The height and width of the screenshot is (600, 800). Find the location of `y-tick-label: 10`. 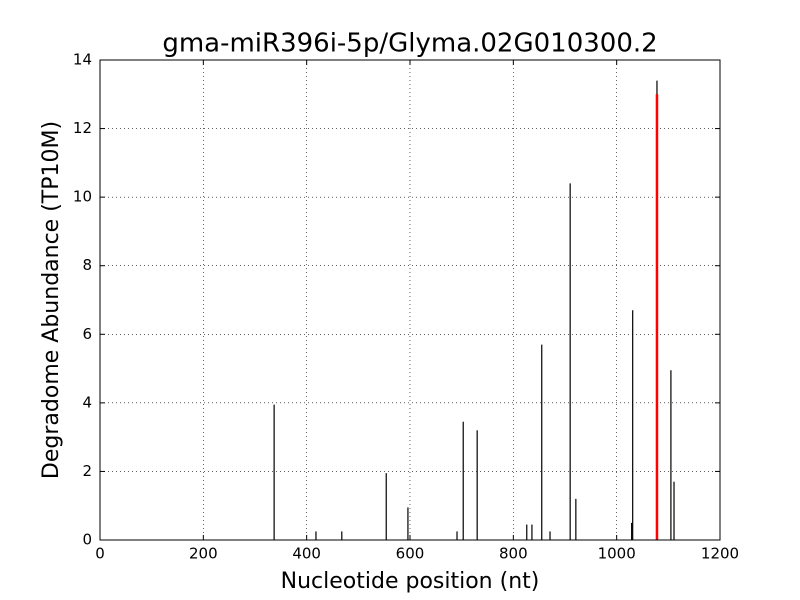

y-tick-label: 10 is located at coordinates (82, 197).